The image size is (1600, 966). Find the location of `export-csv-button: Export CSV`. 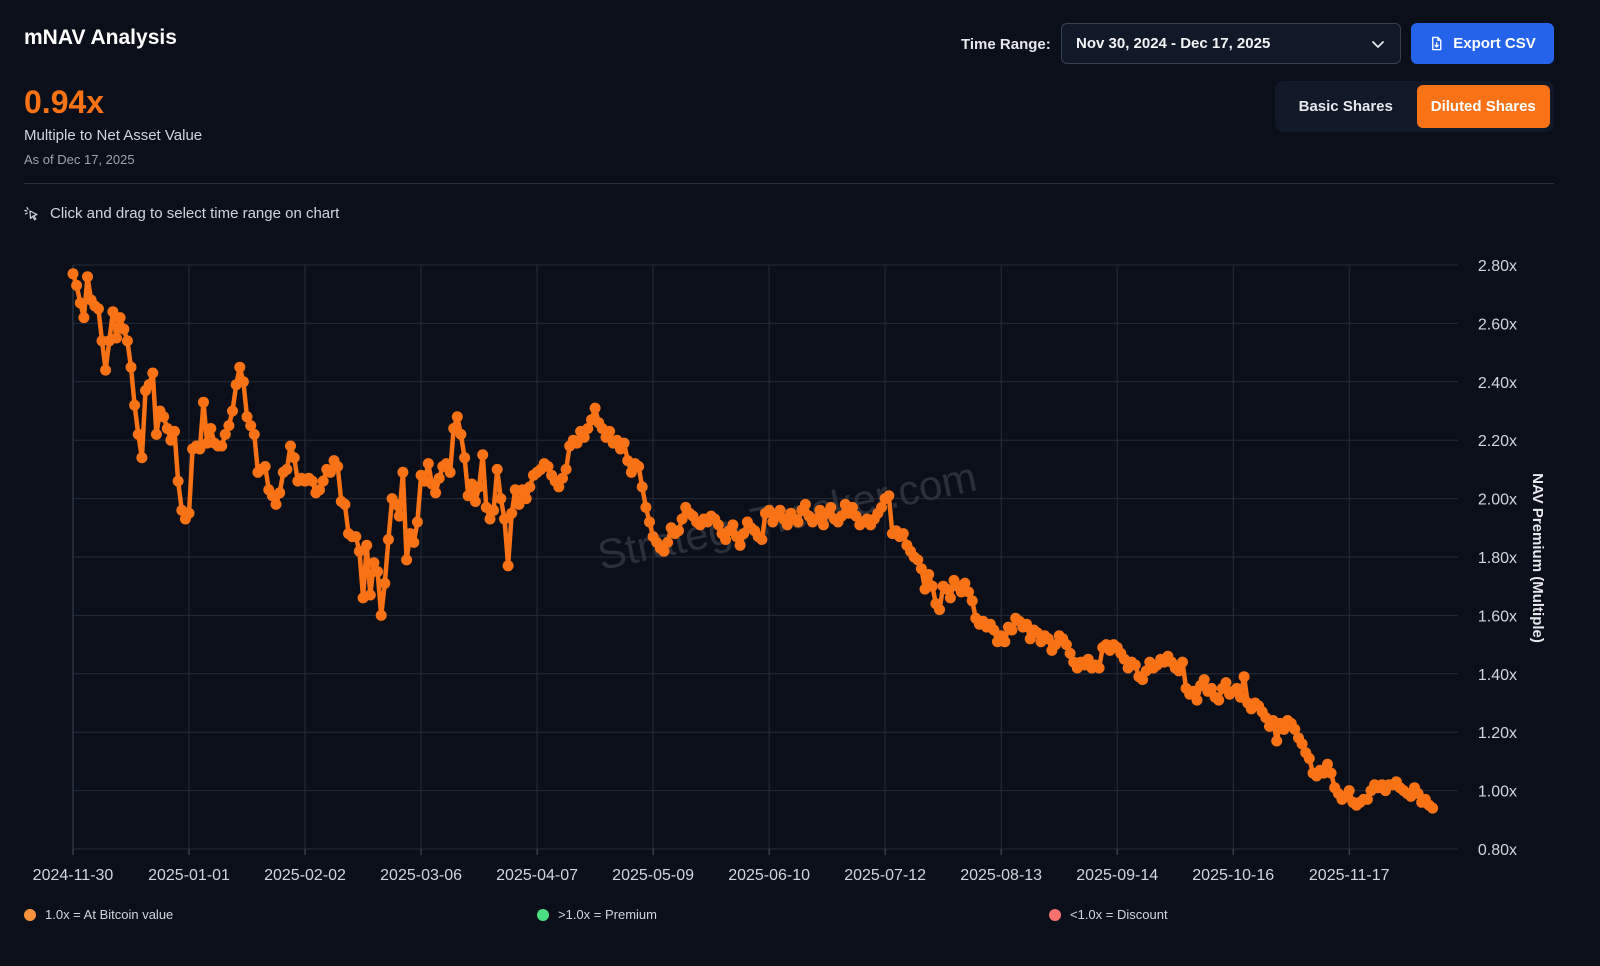

export-csv-button: Export CSV is located at coordinates (1482, 43).